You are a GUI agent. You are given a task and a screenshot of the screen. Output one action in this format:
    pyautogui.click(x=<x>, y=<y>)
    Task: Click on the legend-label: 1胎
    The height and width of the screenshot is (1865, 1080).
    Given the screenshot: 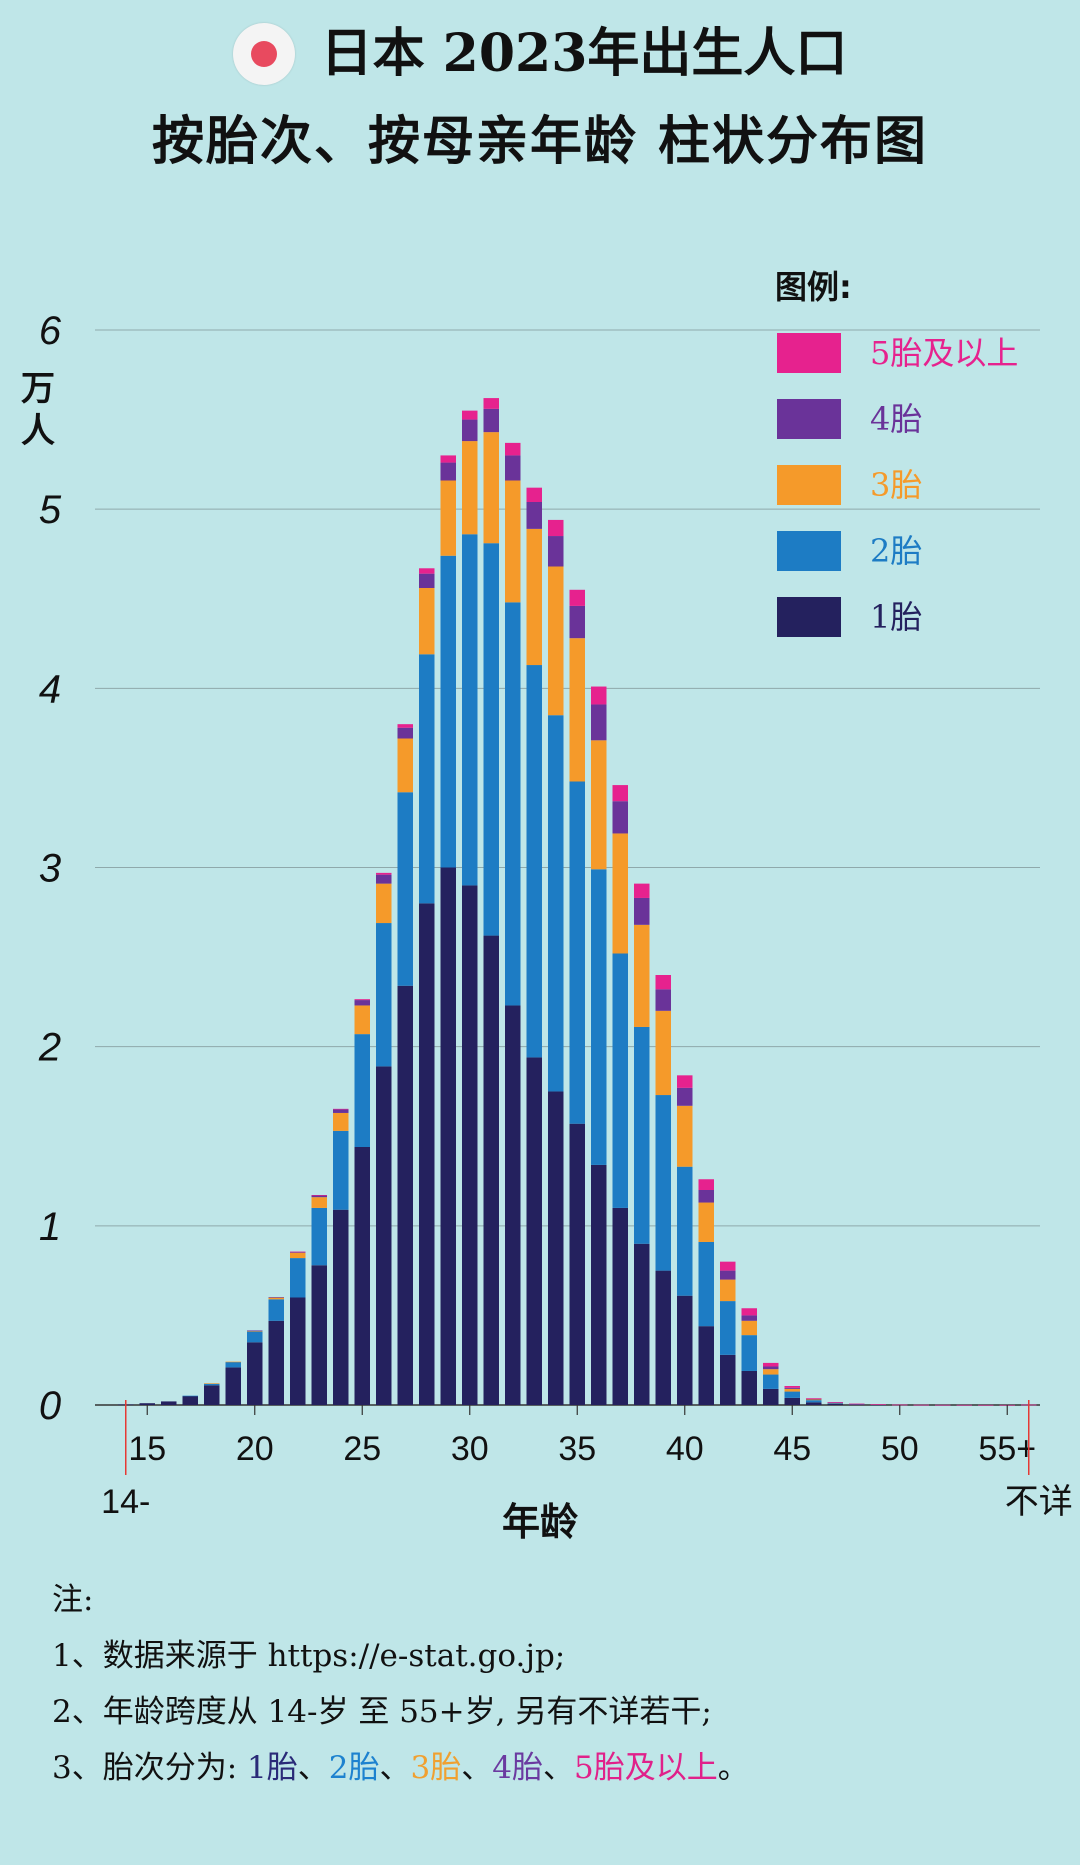 What is the action you would take?
    pyautogui.click(x=896, y=617)
    